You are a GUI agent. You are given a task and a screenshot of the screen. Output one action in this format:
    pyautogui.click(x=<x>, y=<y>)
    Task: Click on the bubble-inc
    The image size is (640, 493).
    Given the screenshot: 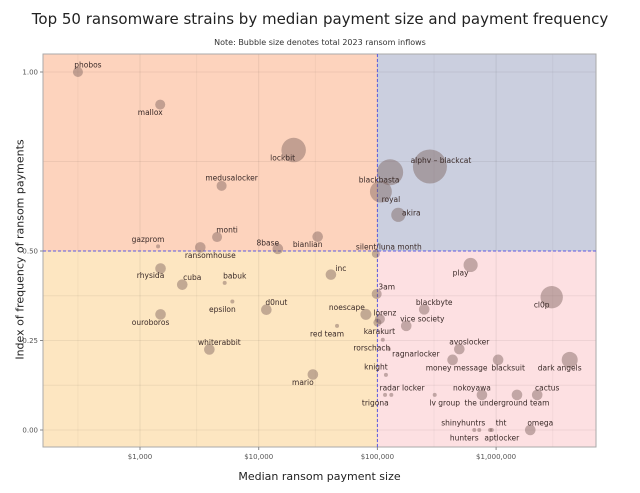 What is the action you would take?
    pyautogui.click(x=331, y=274)
    